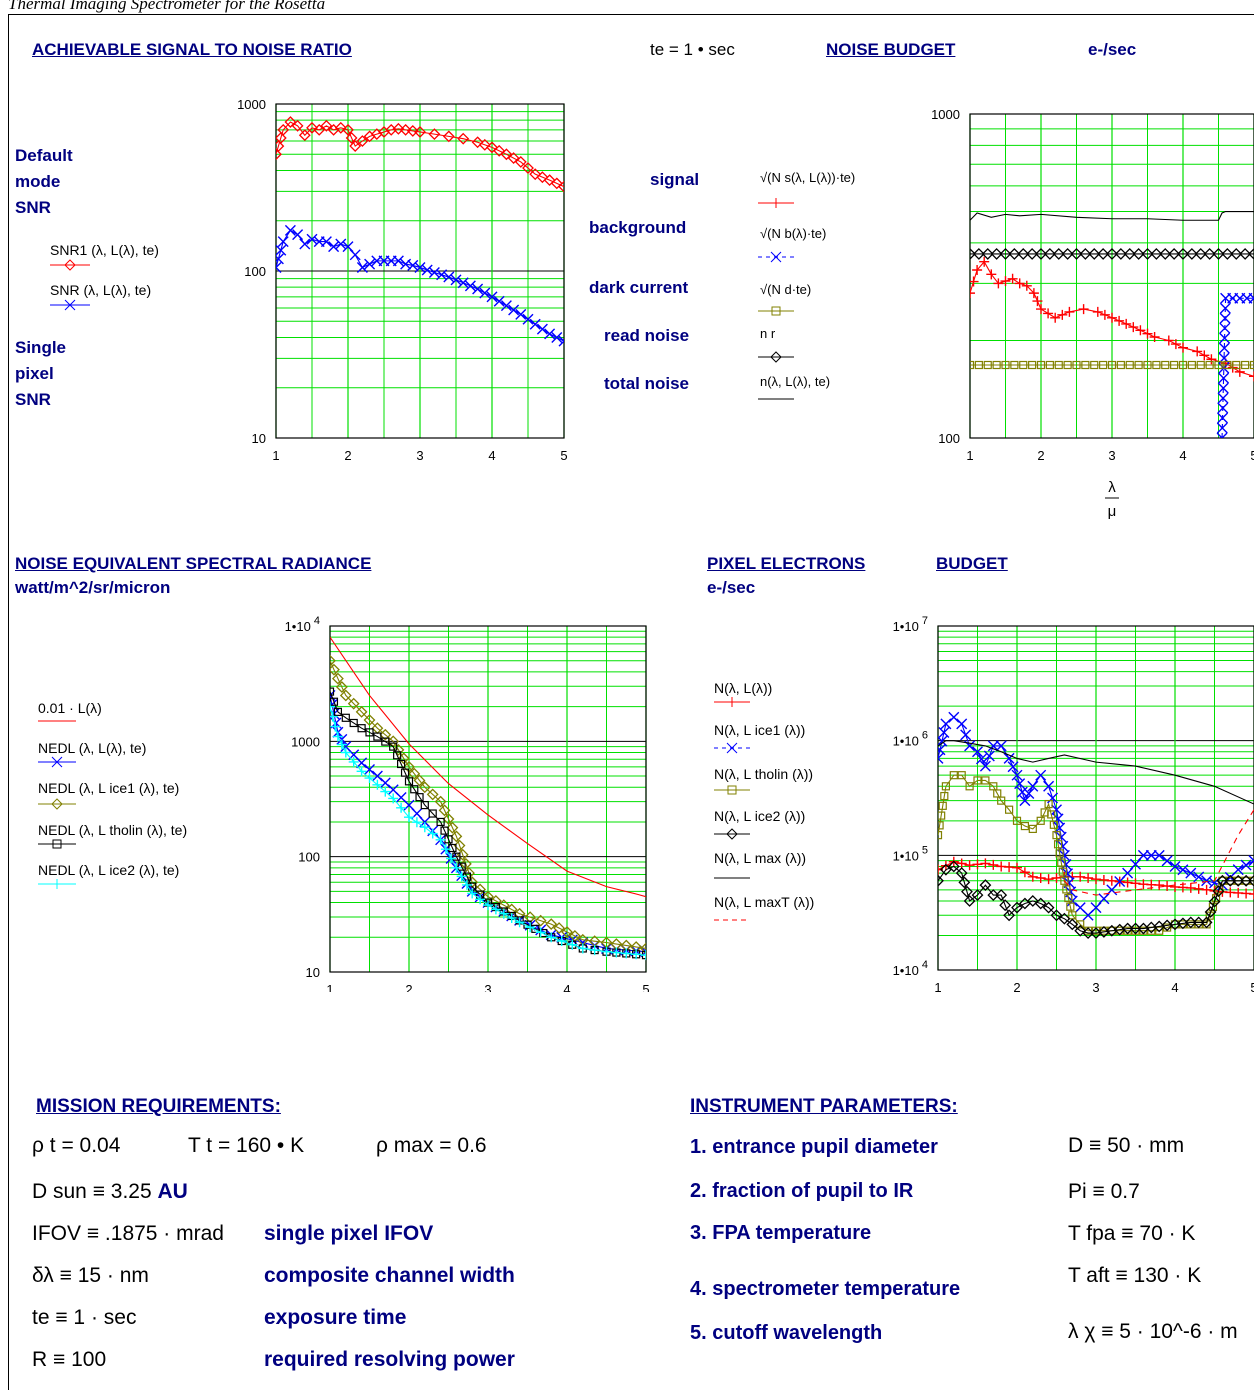  What do you see at coordinates (420, 231) in the screenshot?
I see `series-layer` at bounding box center [420, 231].